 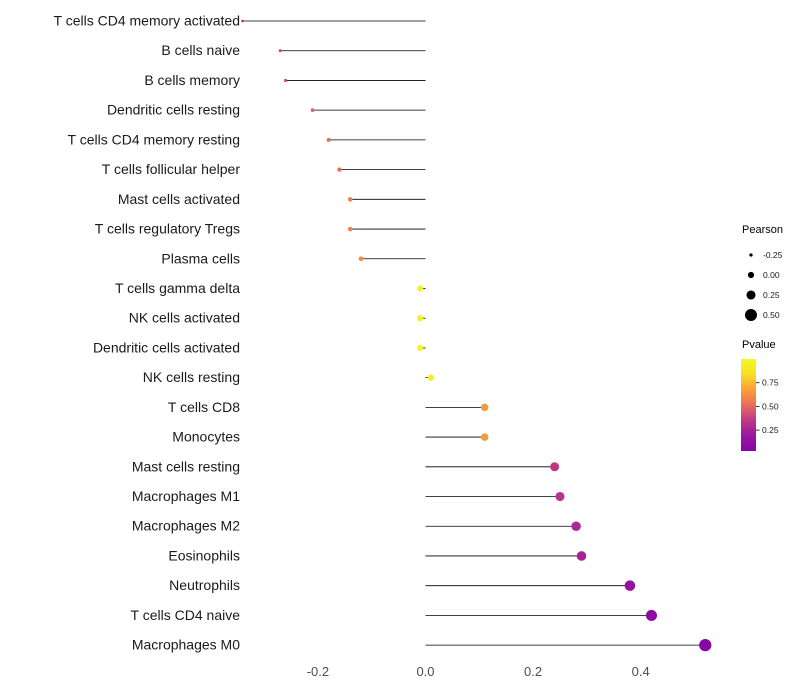 I want to click on category-label: T cells follicular helper, so click(x=171, y=169).